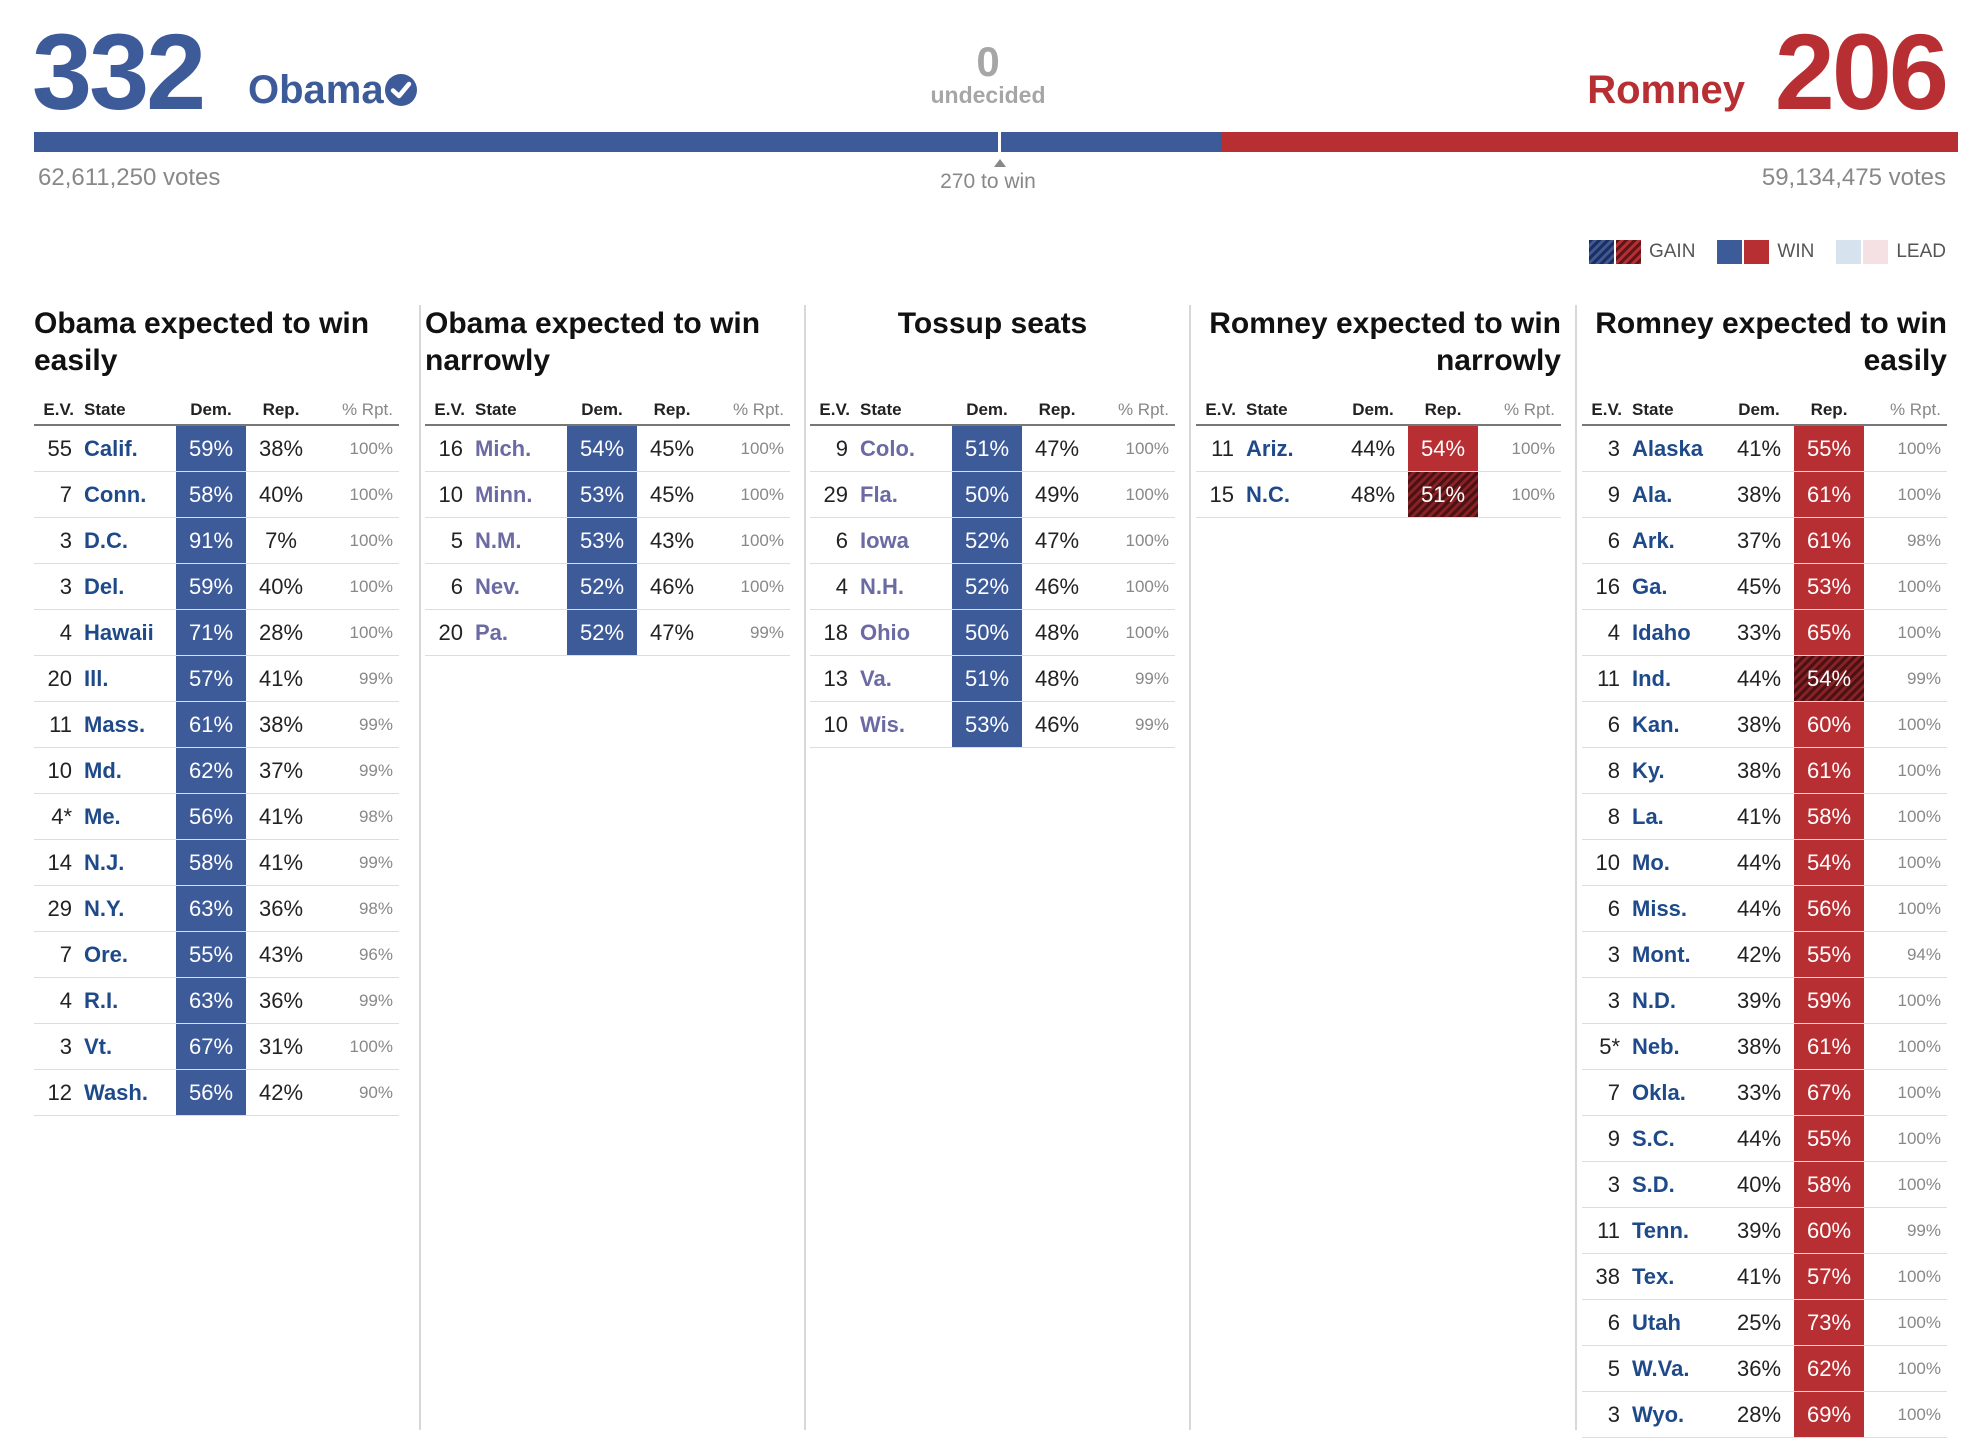  Describe the element at coordinates (119, 632) in the screenshot. I see `state-link: Hawaii` at that location.